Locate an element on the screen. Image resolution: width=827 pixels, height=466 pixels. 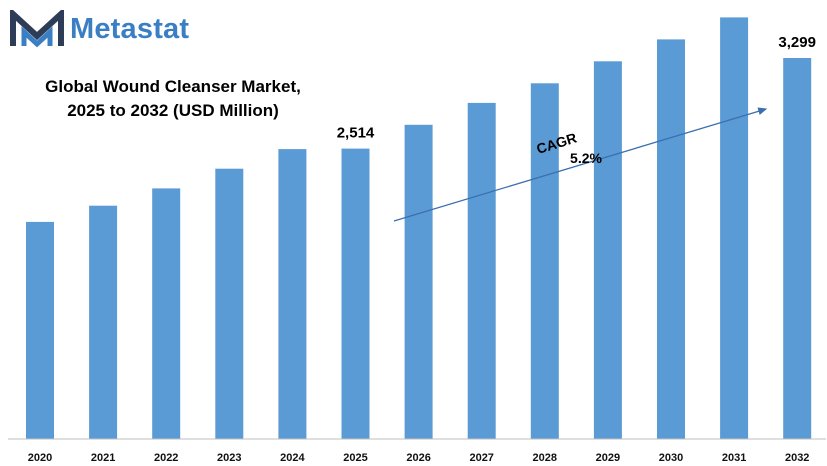
metastat-m-logo-icon is located at coordinates (37, 29).